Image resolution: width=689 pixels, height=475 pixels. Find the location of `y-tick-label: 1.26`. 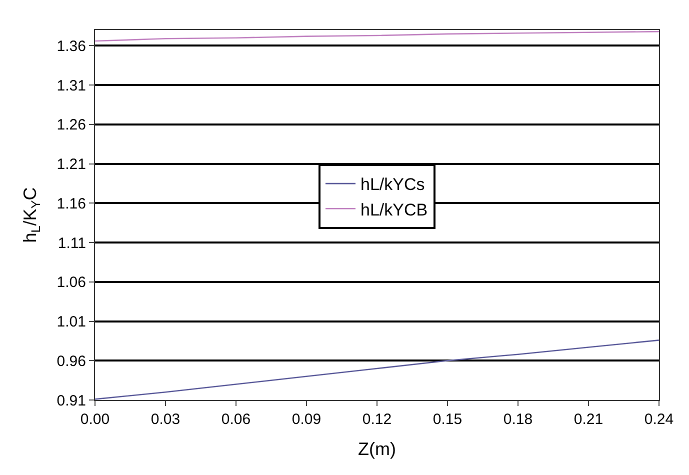

y-tick-label: 1.26 is located at coordinates (71, 125).